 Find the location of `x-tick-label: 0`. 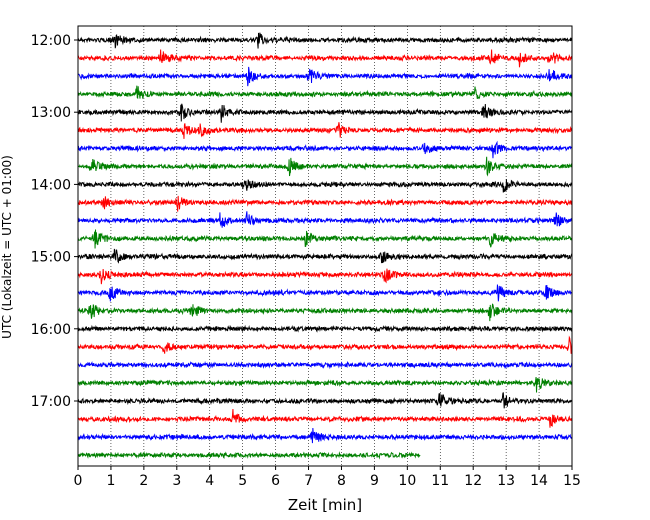

x-tick-label: 0 is located at coordinates (78, 481).